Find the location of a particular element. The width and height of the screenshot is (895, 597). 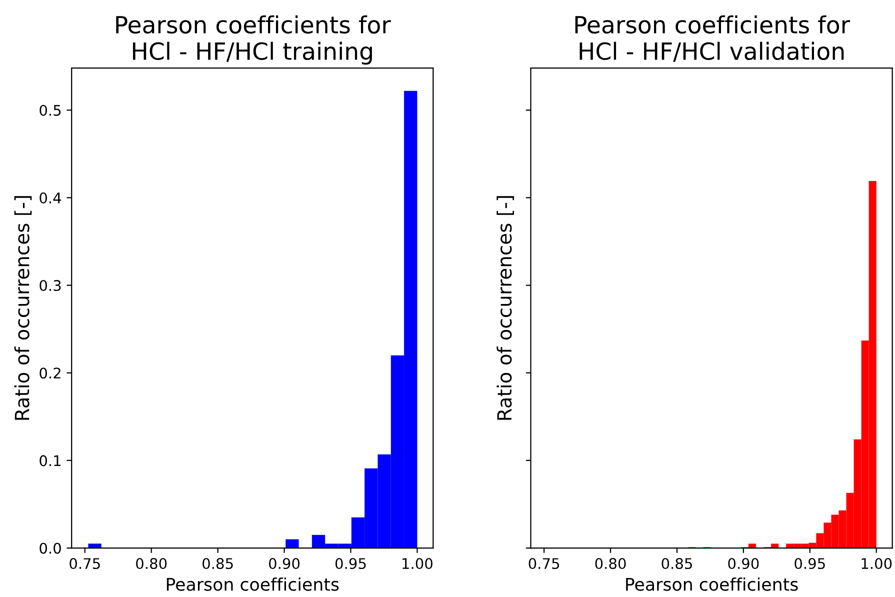

y-tick-label: 0.0 is located at coordinates (50, 548).